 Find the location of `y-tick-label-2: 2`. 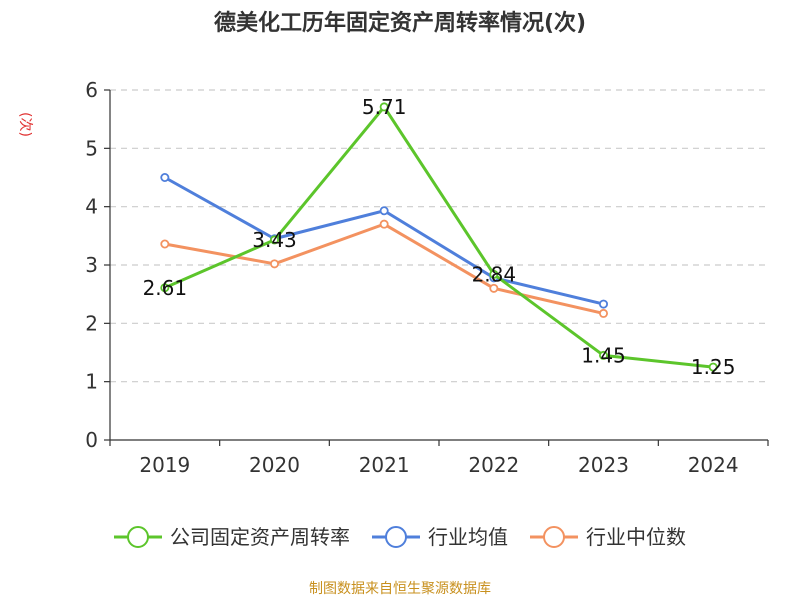

y-tick-label-2: 2 is located at coordinates (91, 323).